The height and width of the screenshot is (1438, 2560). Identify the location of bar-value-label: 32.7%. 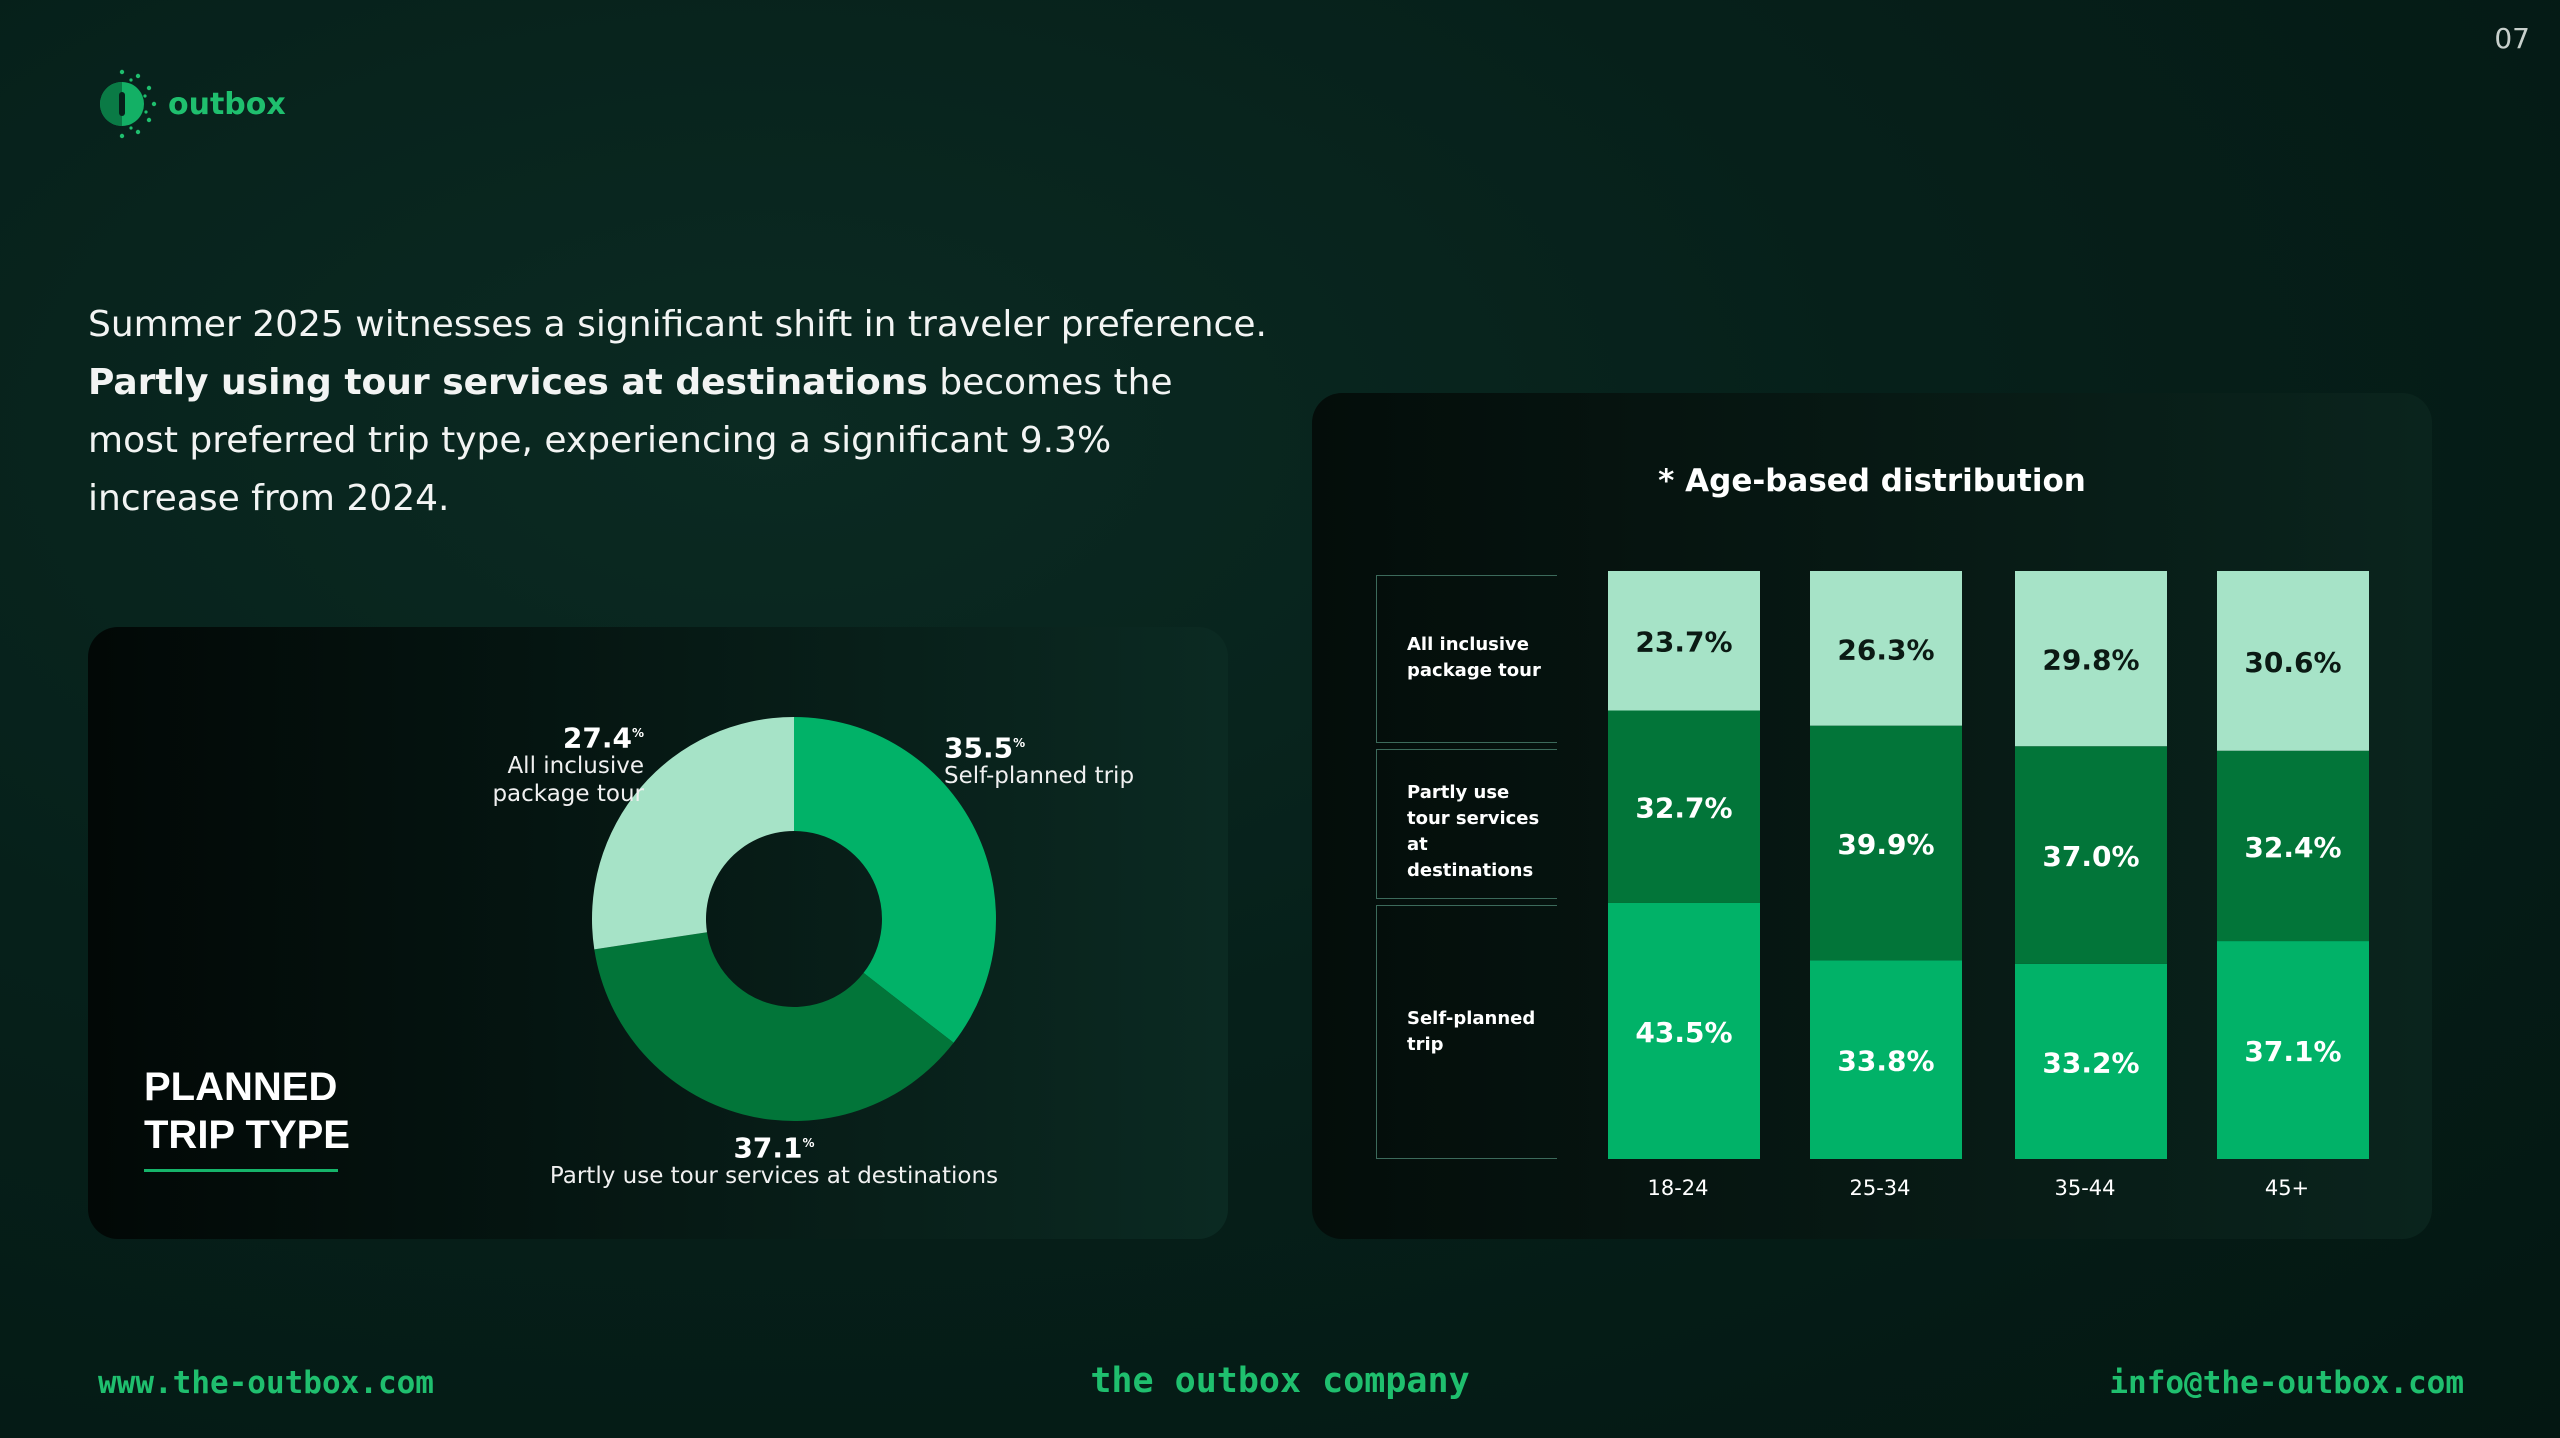
(1683, 808).